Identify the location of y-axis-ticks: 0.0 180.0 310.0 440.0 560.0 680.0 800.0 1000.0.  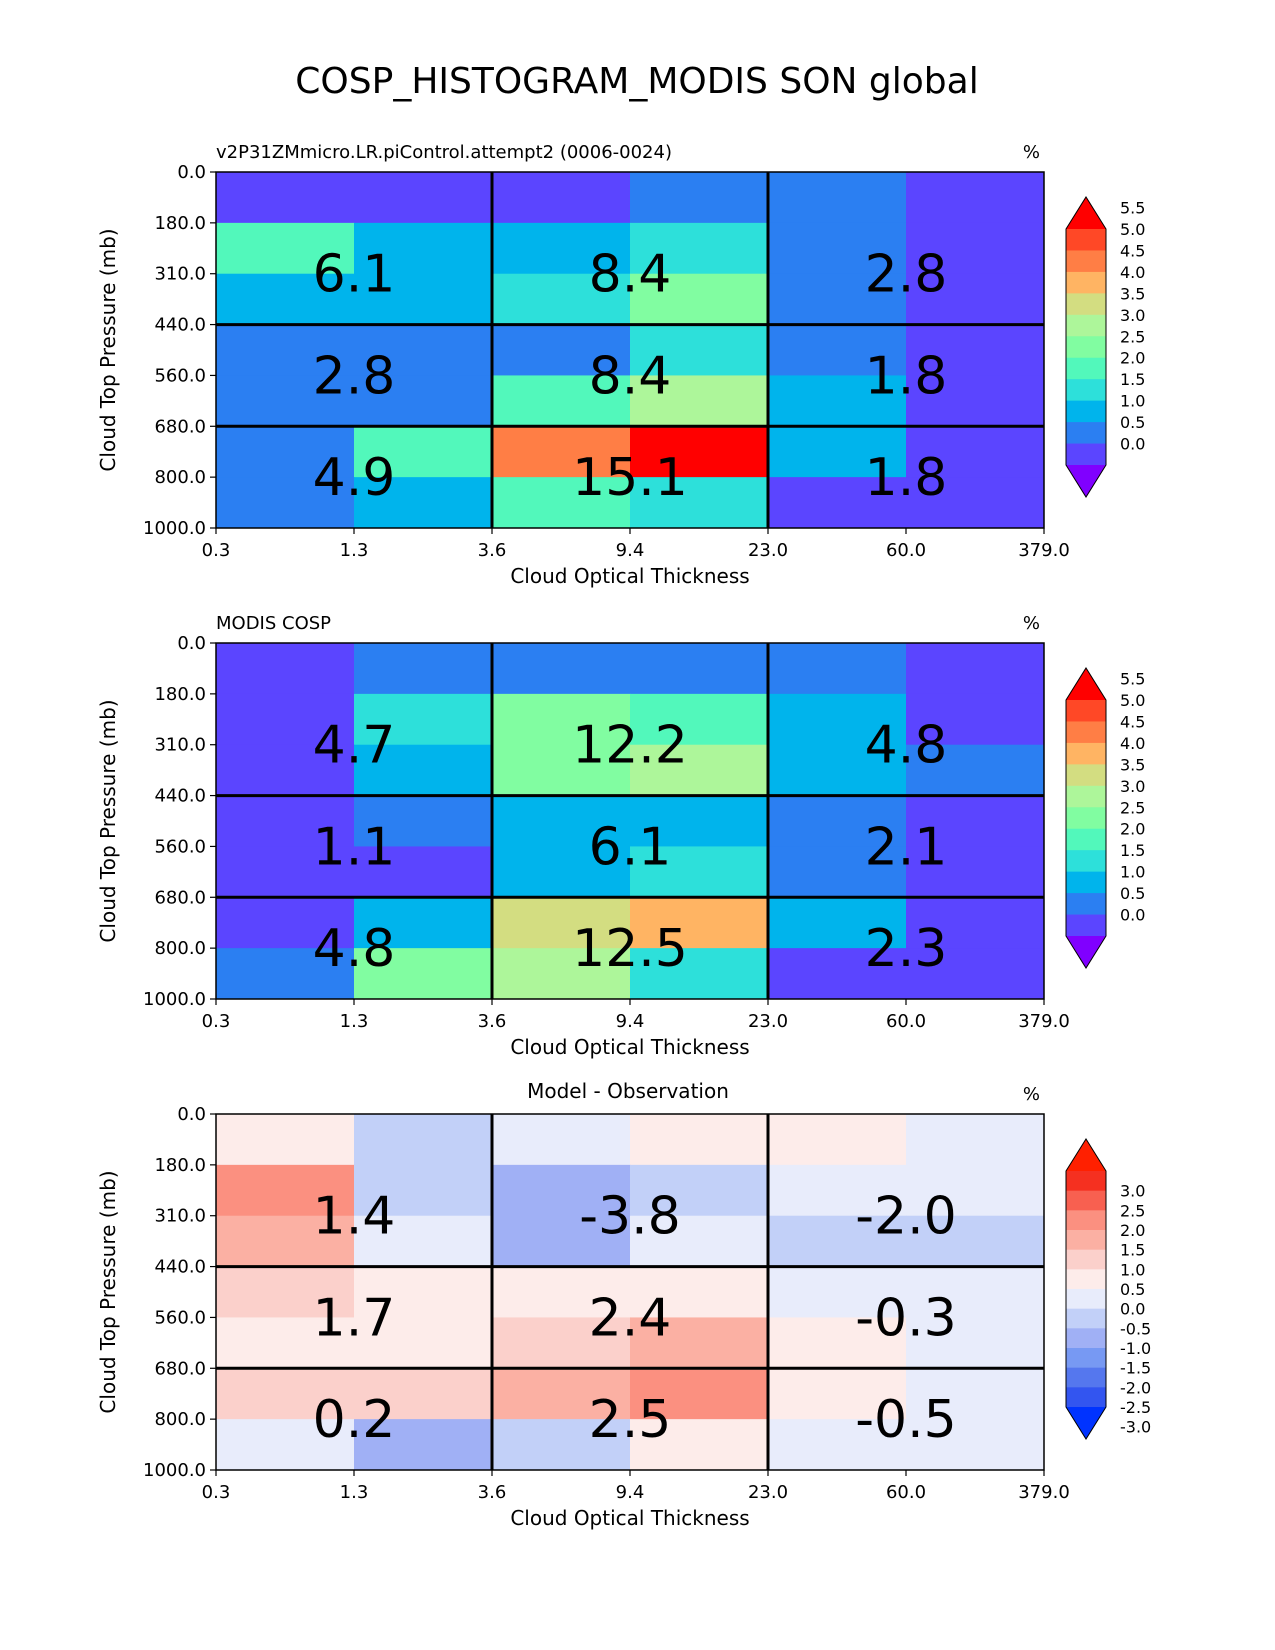
(179, 821).